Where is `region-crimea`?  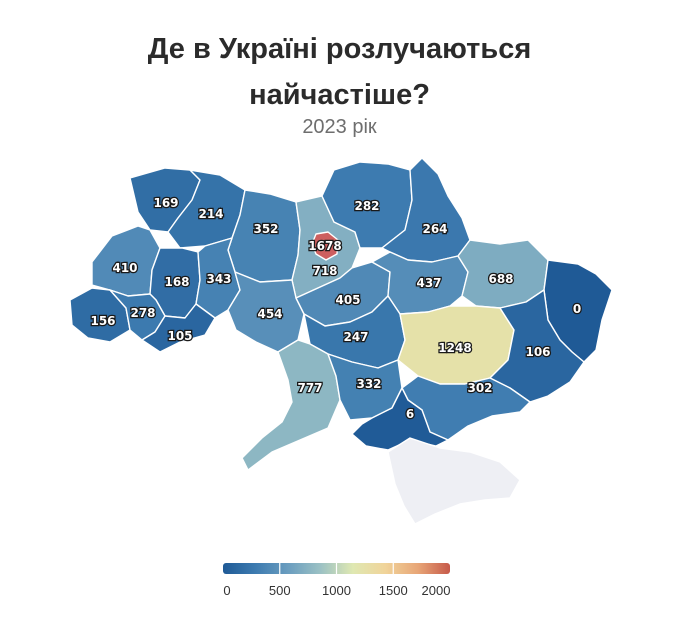
region-crimea is located at coordinates (454, 481).